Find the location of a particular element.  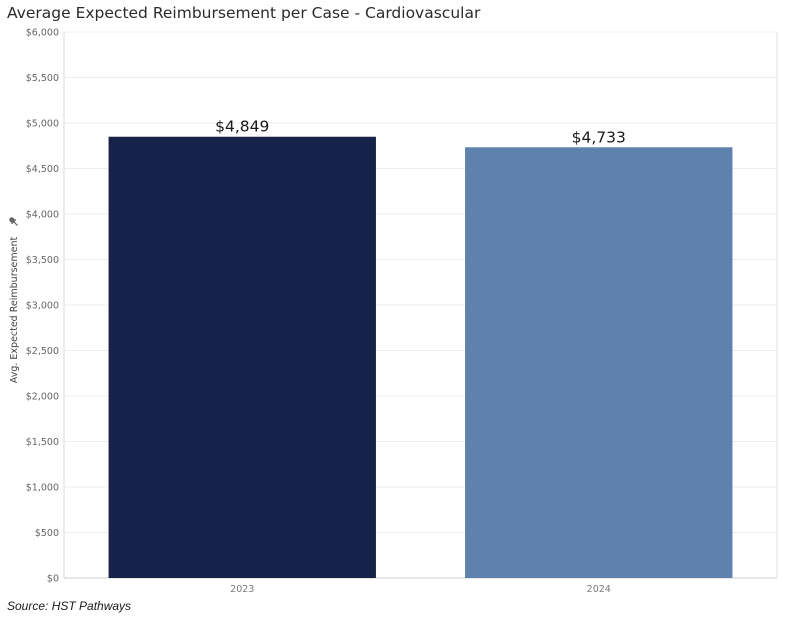

source-note: Source: HST Pathways is located at coordinates (69, 606).